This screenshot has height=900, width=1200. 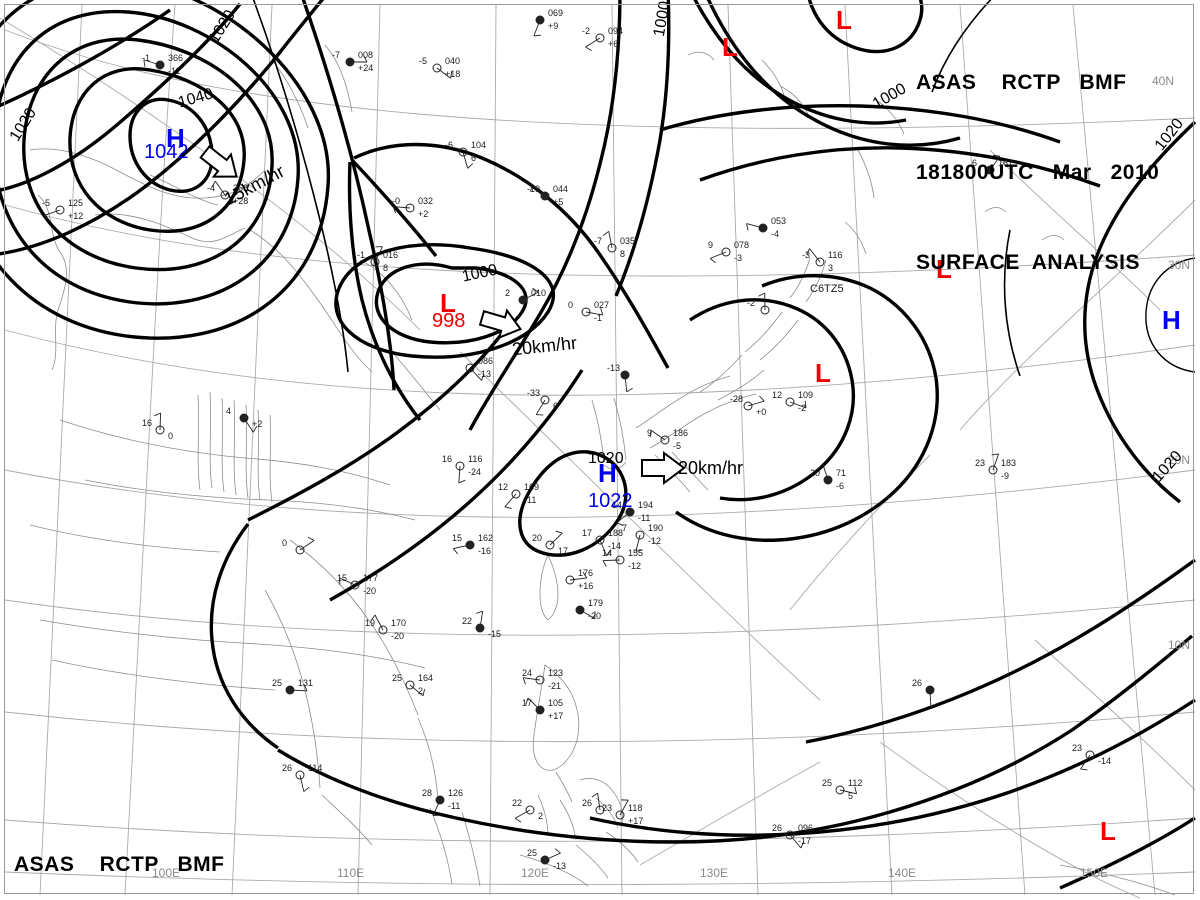 What do you see at coordinates (175, 58) in the screenshot?
I see `station-pressure: 366` at bounding box center [175, 58].